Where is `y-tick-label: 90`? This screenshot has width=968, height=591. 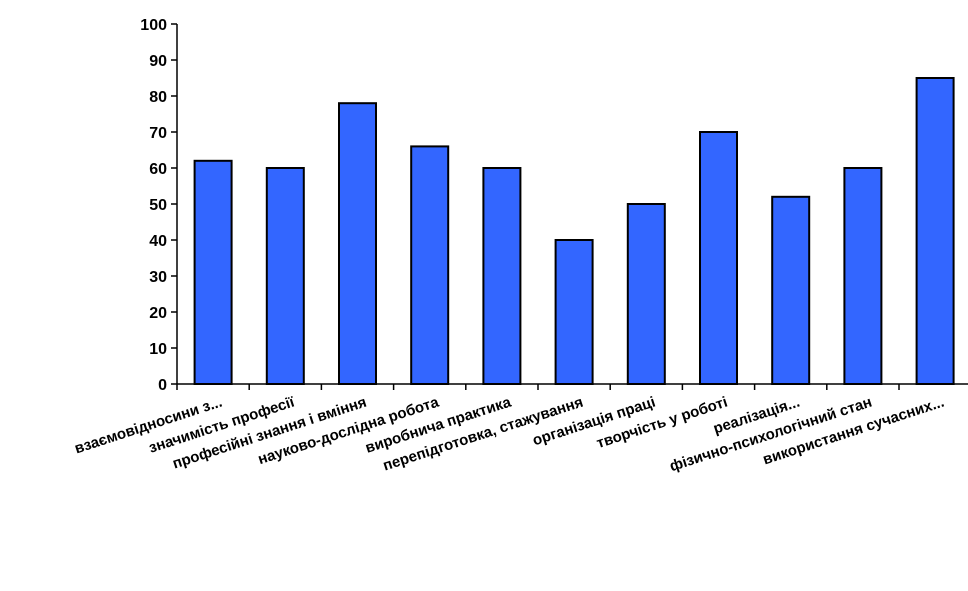 y-tick-label: 90 is located at coordinates (158, 61).